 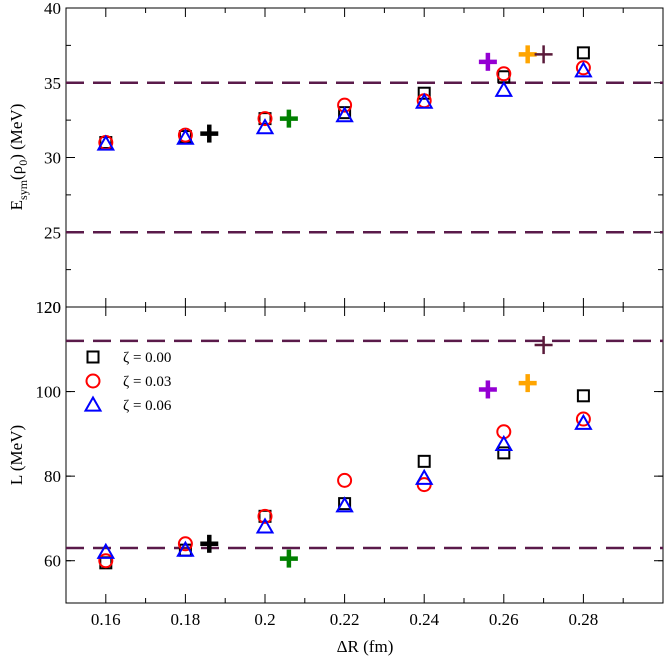 I want to click on top-y-axis-title: Esym(ρ0) (MeV), so click(x=18, y=157).